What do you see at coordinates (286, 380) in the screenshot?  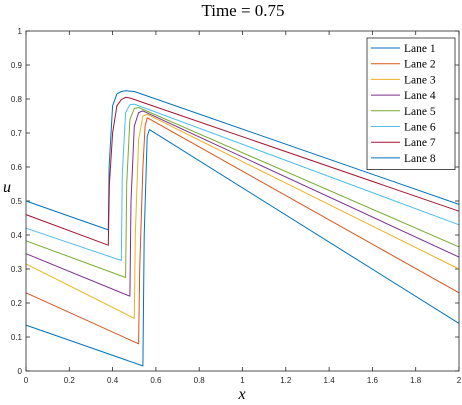 I see `x-tick-label: 1.2` at bounding box center [286, 380].